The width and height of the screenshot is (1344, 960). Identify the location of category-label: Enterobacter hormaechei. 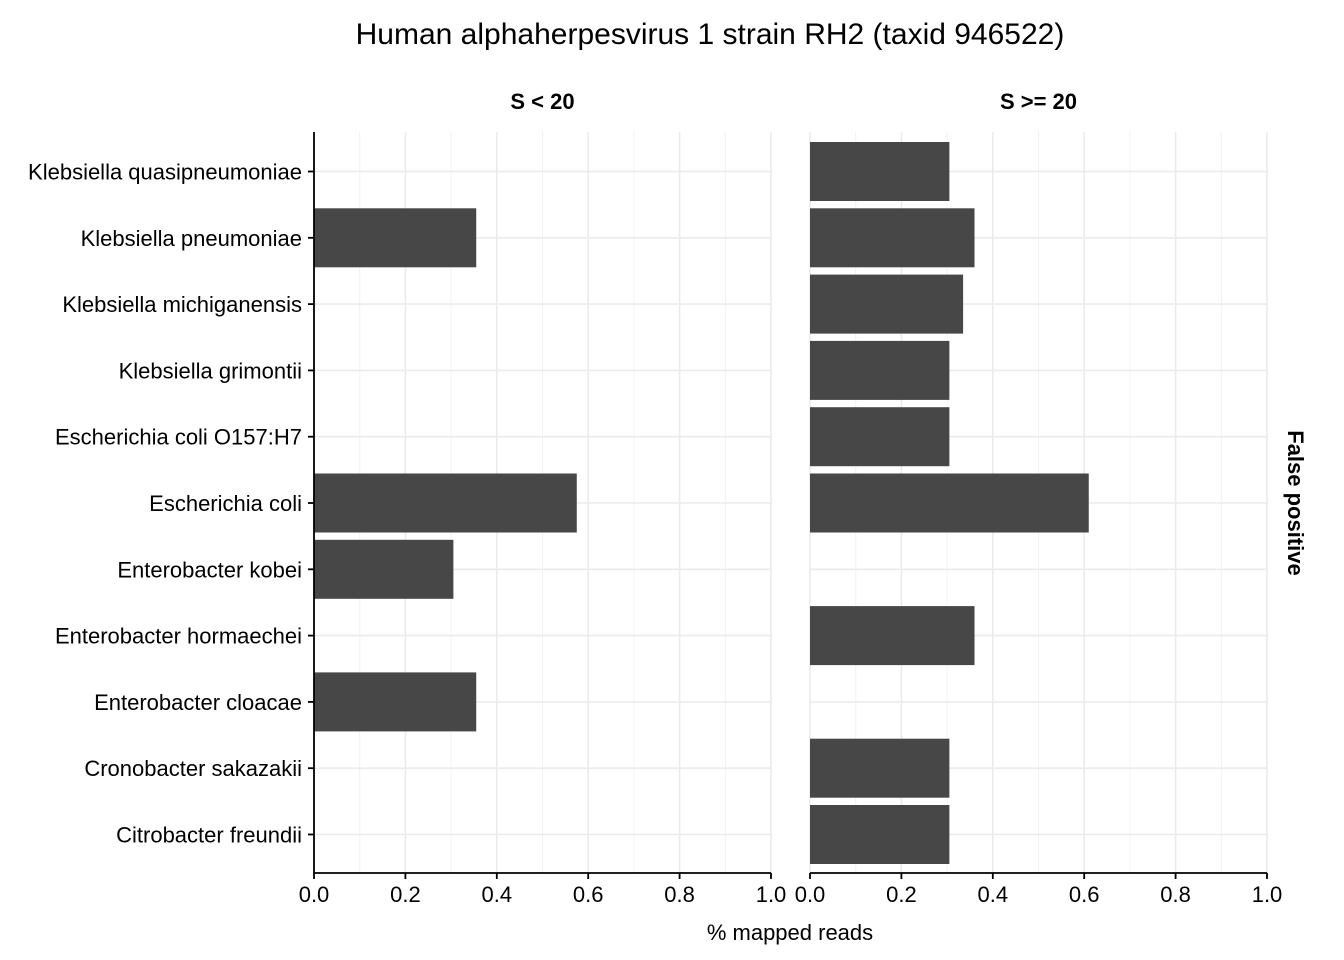
(178, 636).